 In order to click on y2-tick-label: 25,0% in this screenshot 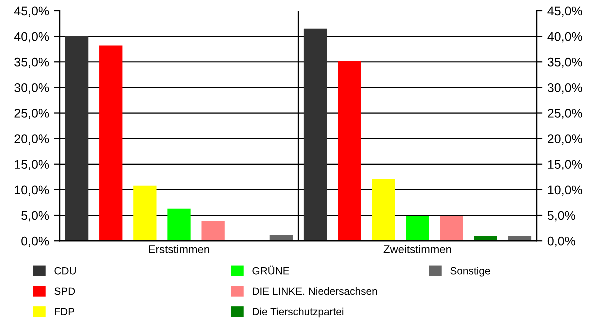, I will do `click(565, 114)`.